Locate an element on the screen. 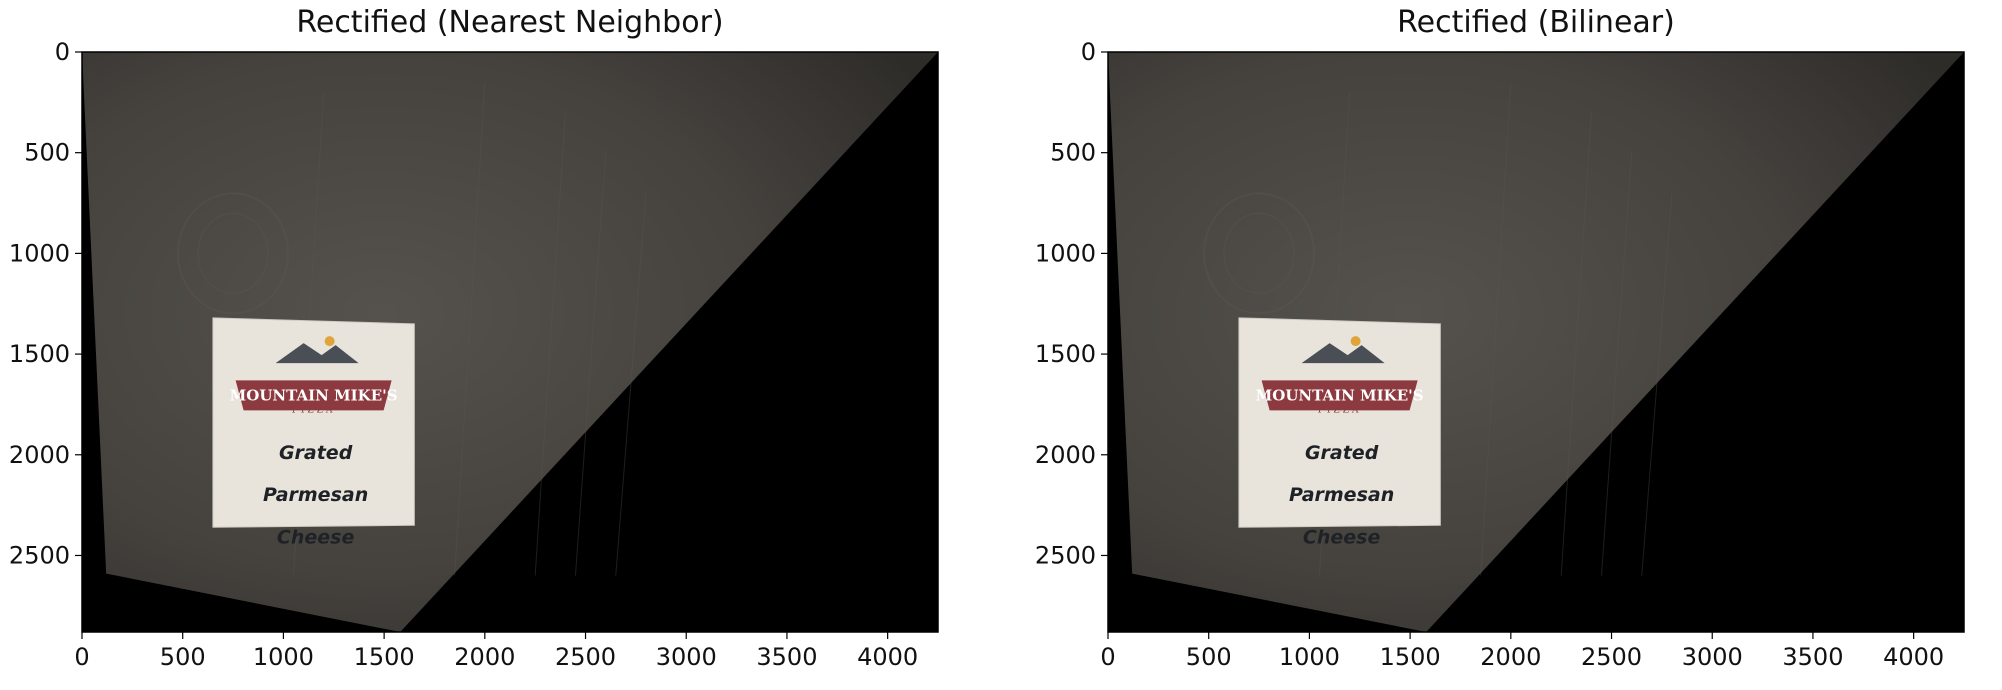 Image resolution: width=2002 pixels, height=690 pixels. chart-title: Rectified (Nearest Neighbor) is located at coordinates (509, 22).